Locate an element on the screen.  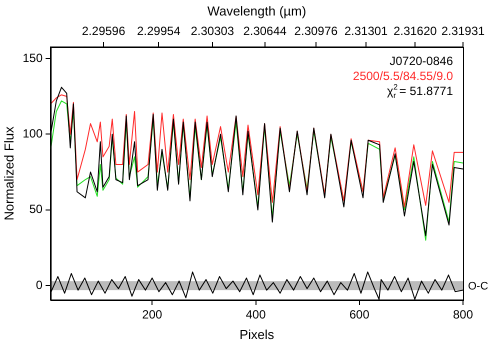
y-tick-label: 50 is located at coordinates (36, 209).